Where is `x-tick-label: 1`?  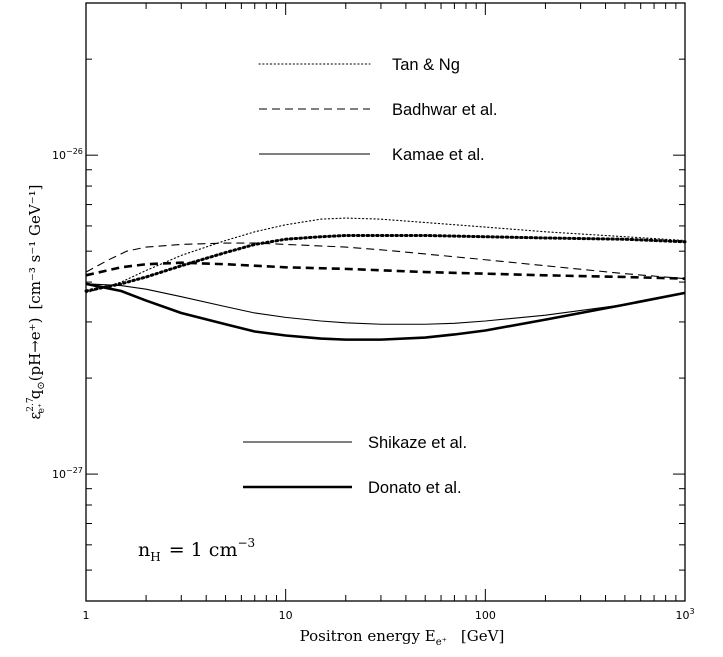 x-tick-label: 1 is located at coordinates (86, 615).